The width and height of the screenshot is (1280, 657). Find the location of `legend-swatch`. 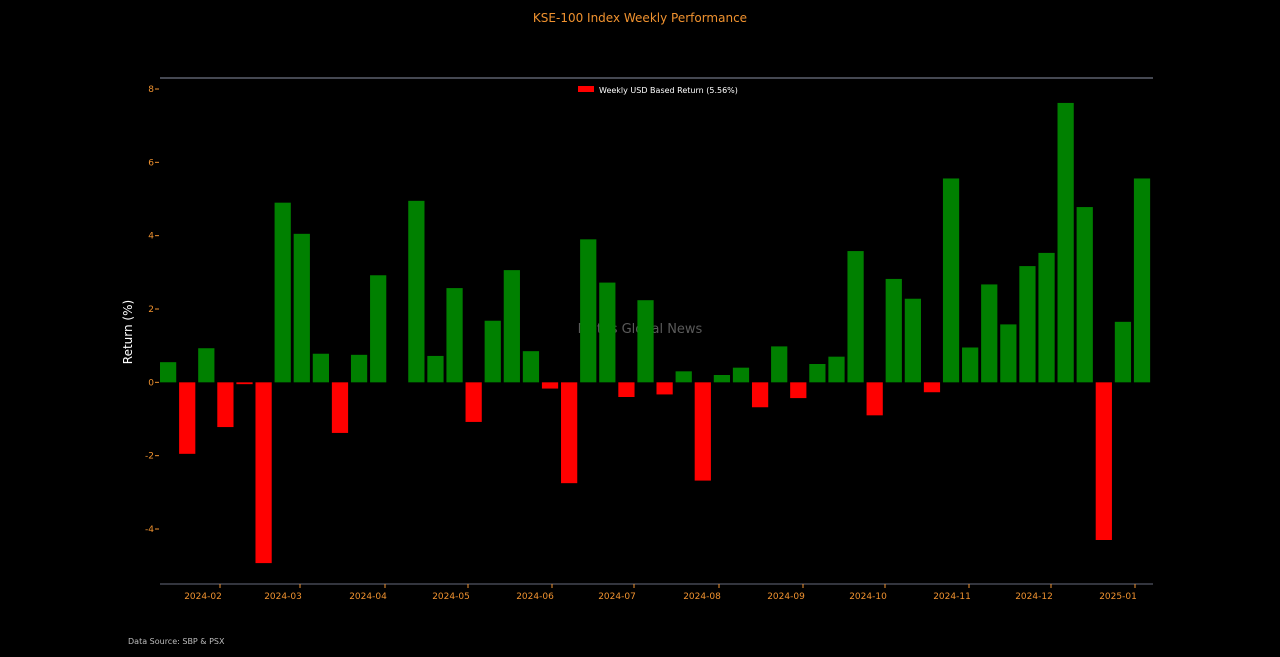

legend-swatch is located at coordinates (586, 89).